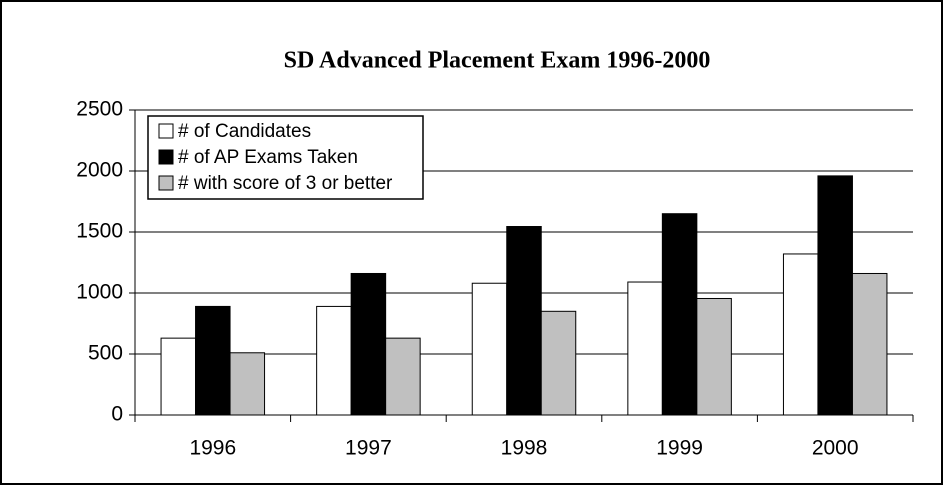  Describe the element at coordinates (105, 353) in the screenshot. I see `y-tick-label: 500` at that location.